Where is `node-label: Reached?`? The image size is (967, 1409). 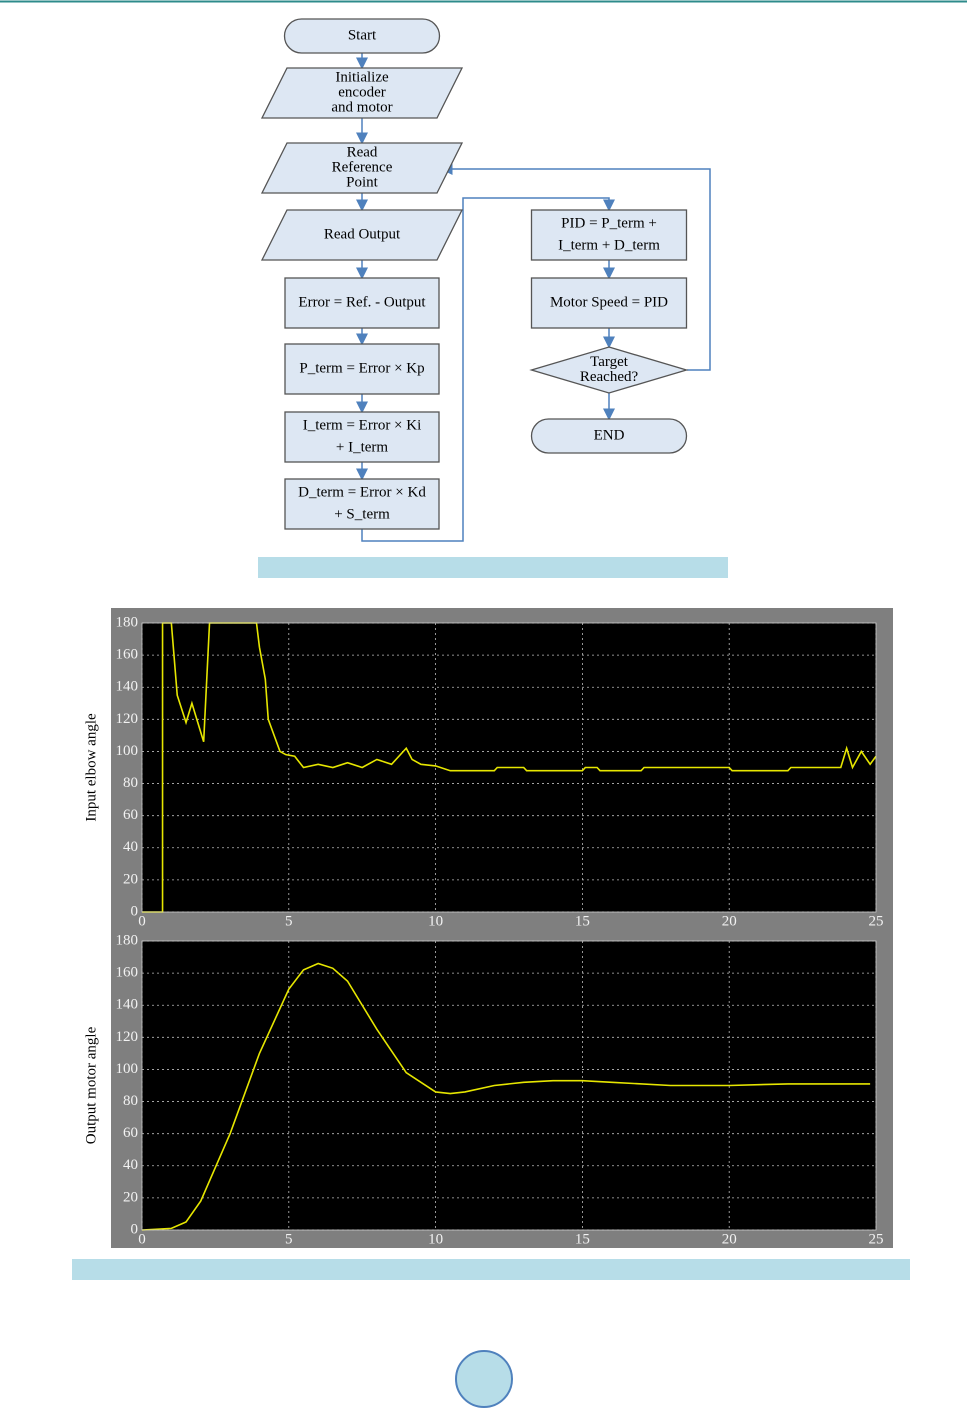 node-label: Reached? is located at coordinates (609, 377).